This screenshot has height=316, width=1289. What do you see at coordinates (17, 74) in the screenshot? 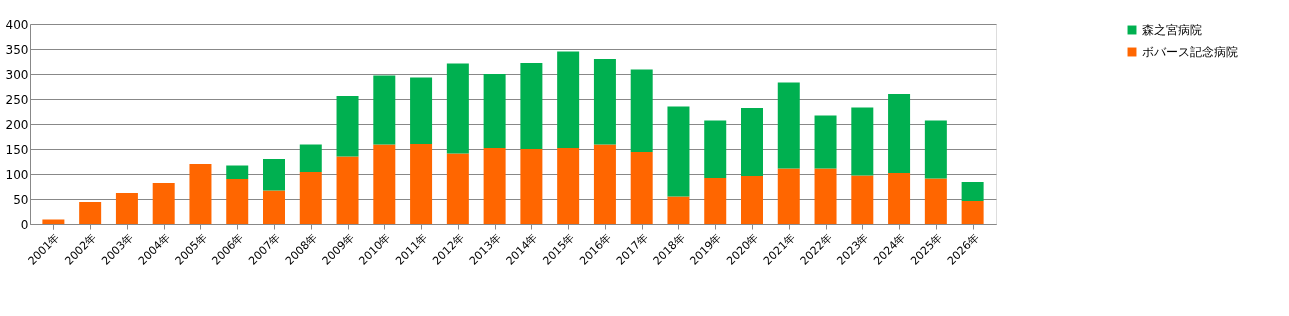
I see `y-tick-label: 300` at bounding box center [17, 74].